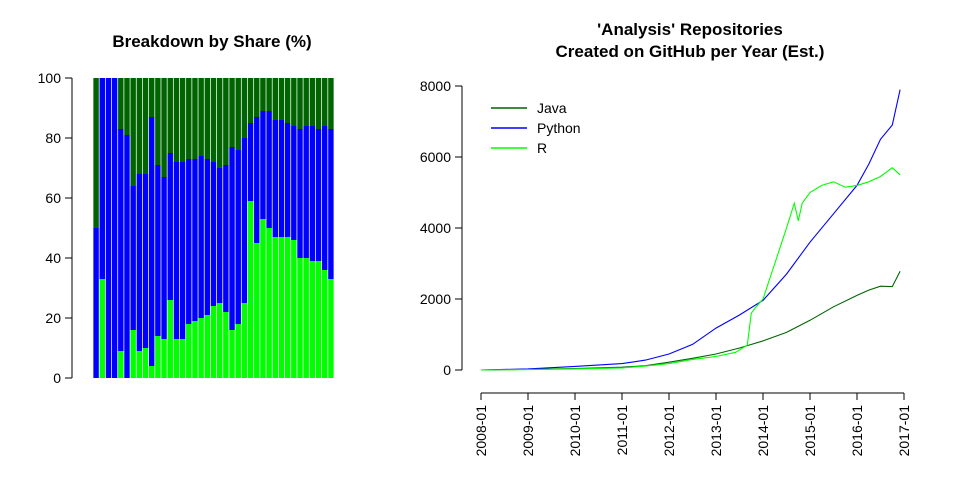  I want to click on legend-label-r: R, so click(542, 148).